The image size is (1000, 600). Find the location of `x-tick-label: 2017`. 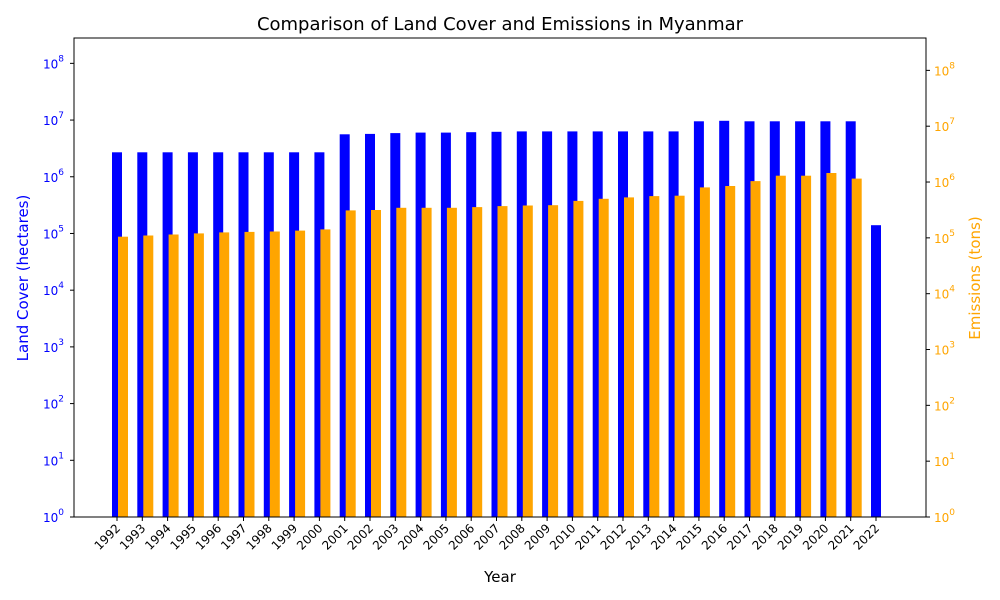

x-tick-label: 2017 is located at coordinates (739, 536).